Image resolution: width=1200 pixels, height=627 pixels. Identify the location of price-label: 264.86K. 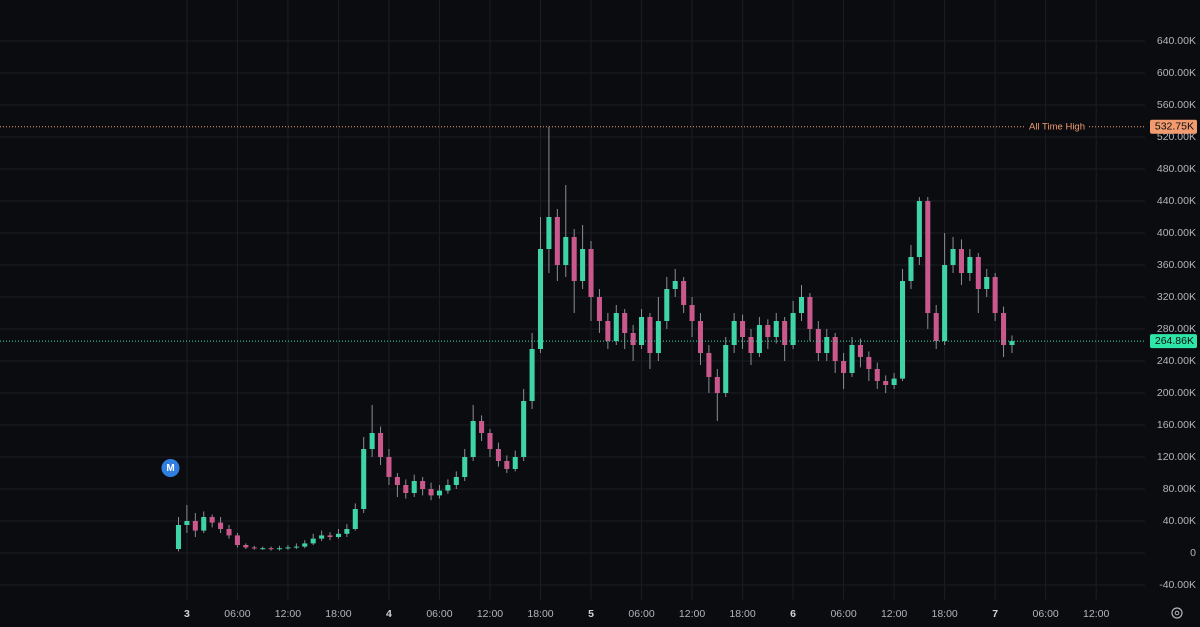
(1174, 341).